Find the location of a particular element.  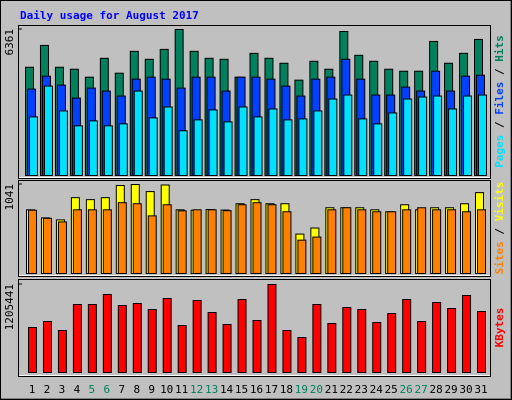

x-tick-label: 21 is located at coordinates (331, 389).